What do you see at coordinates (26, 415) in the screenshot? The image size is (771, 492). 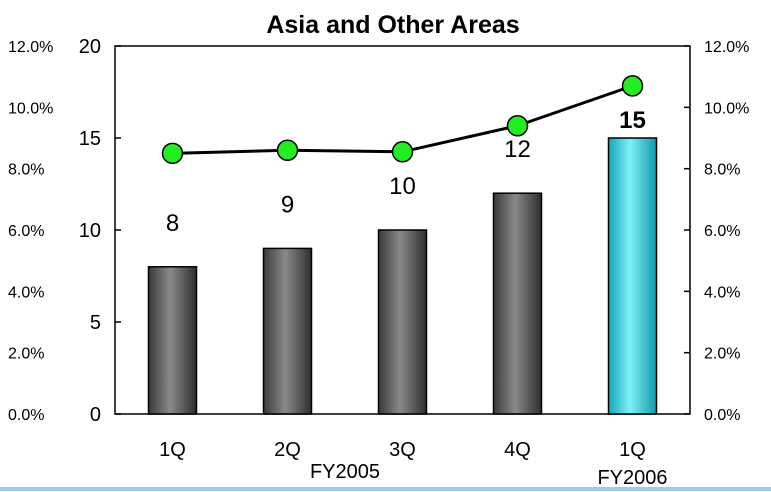 I see `left-percent-label: 0.0%` at bounding box center [26, 415].